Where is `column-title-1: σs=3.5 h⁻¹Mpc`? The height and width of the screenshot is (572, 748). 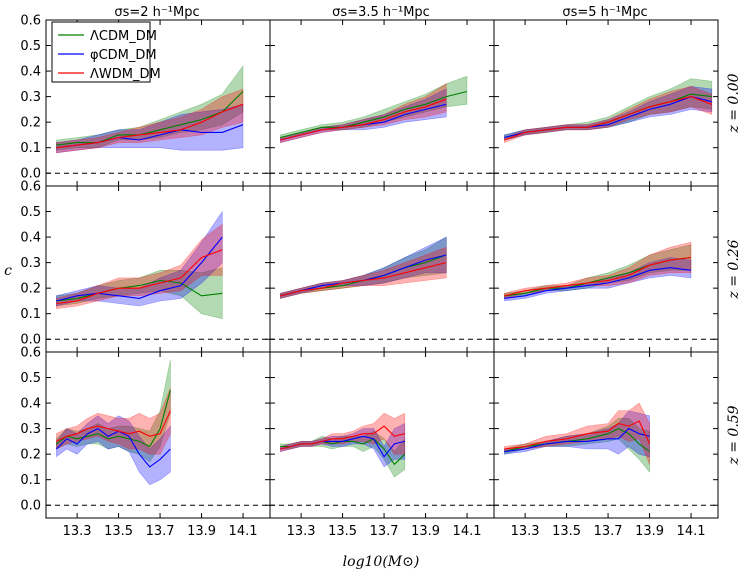 column-title-1: σs=3.5 h⁻¹Mpc is located at coordinates (381, 12).